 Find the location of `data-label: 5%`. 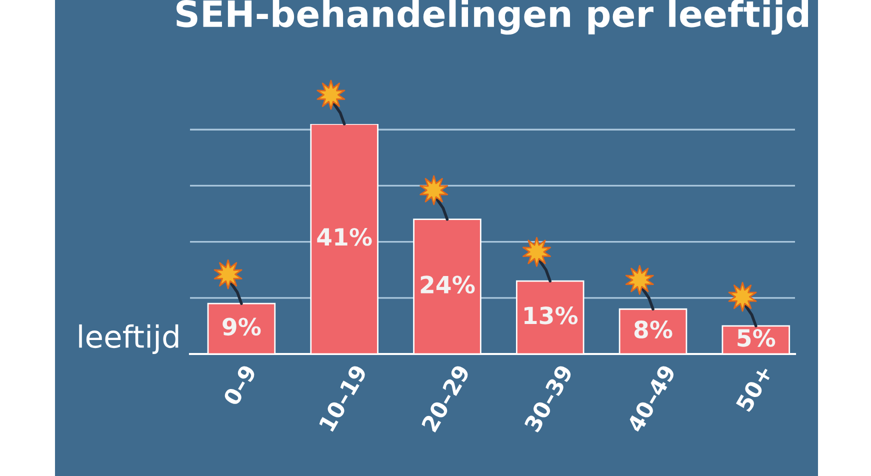

data-label: 5% is located at coordinates (757, 337).